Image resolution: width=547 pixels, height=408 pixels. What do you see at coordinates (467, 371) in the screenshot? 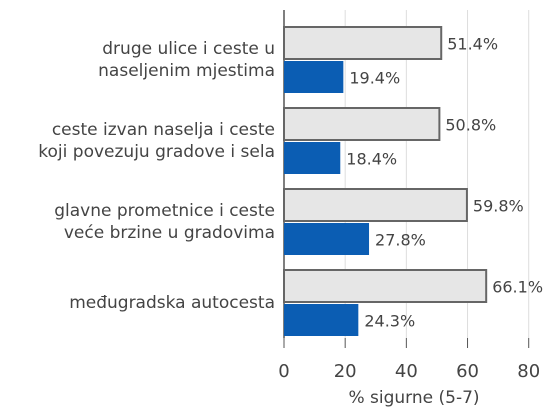
I see `x-tick-label: 60` at bounding box center [467, 371].